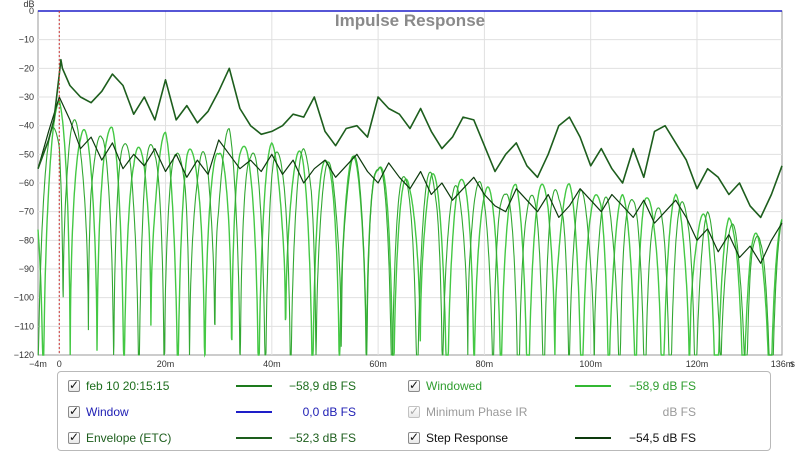  I want to click on x-axis-unit-label: s, so click(792, 364).